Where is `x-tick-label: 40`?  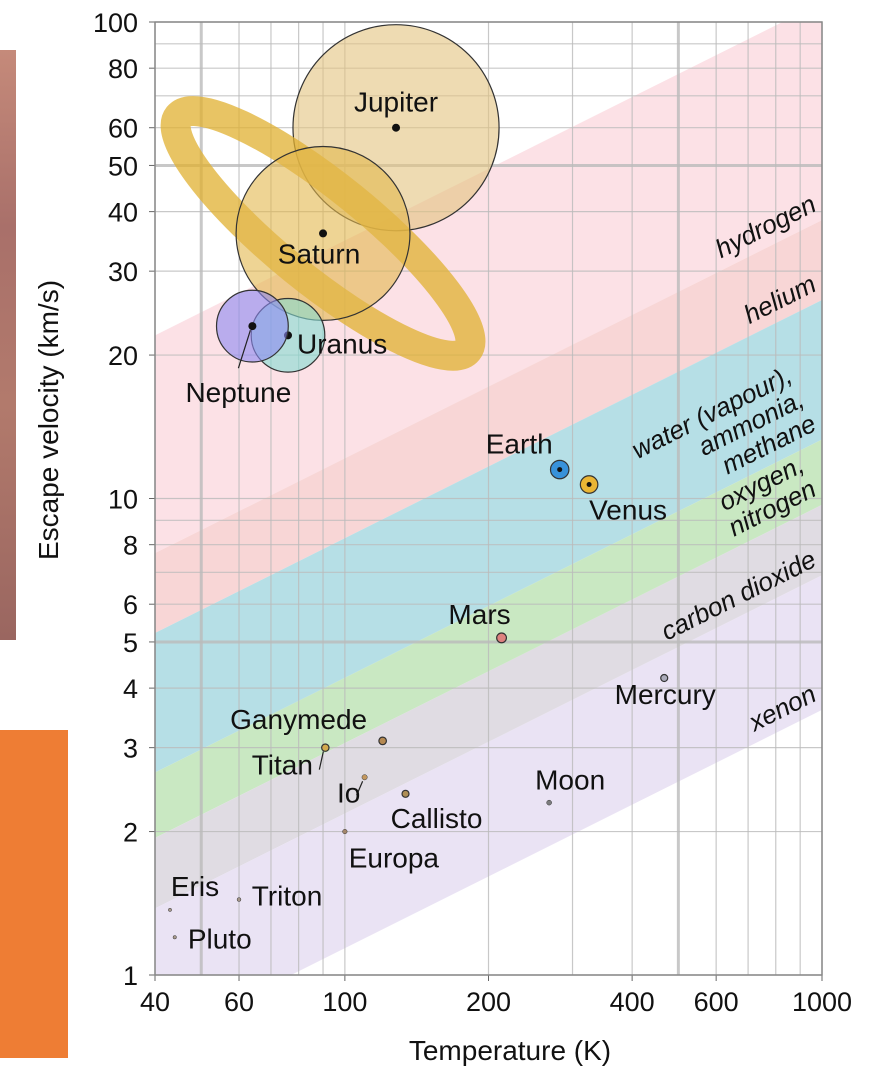
x-tick-label: 40 is located at coordinates (155, 1002).